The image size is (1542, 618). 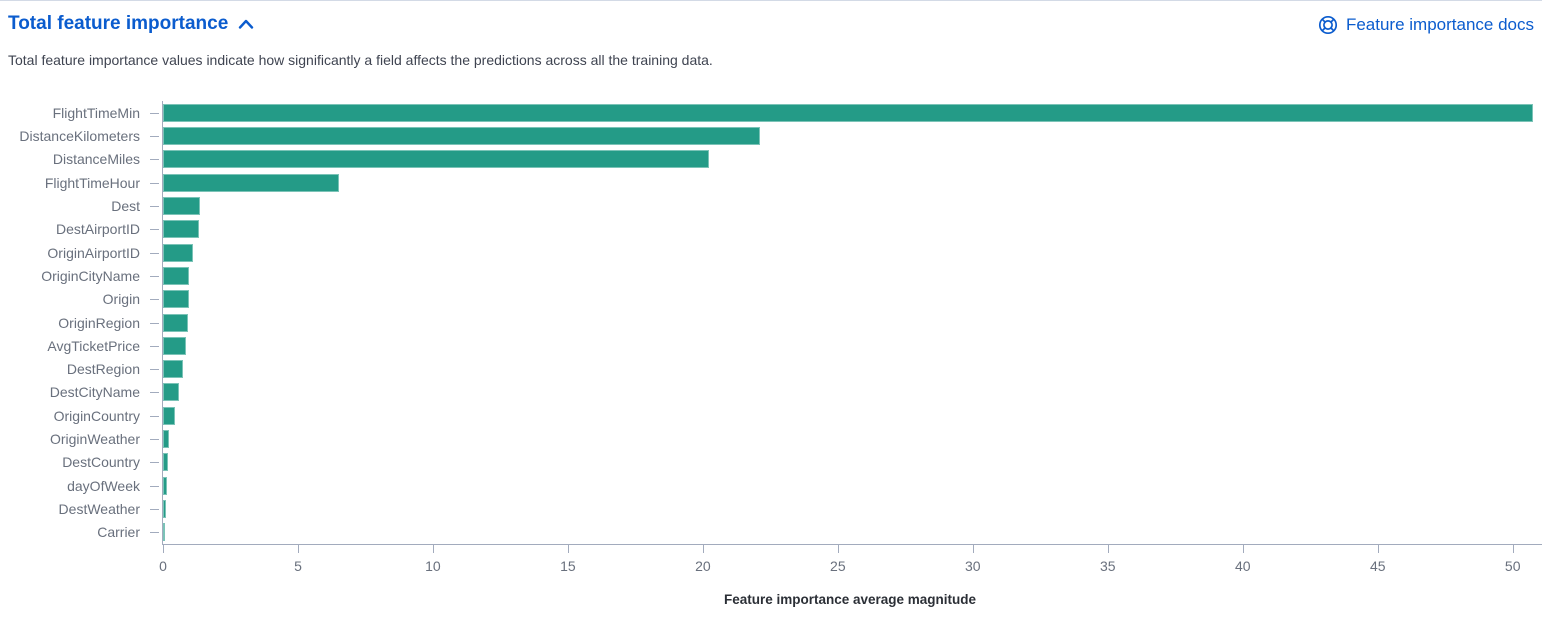 What do you see at coordinates (79, 135) in the screenshot?
I see `y-axis-label: DistanceKilometers` at bounding box center [79, 135].